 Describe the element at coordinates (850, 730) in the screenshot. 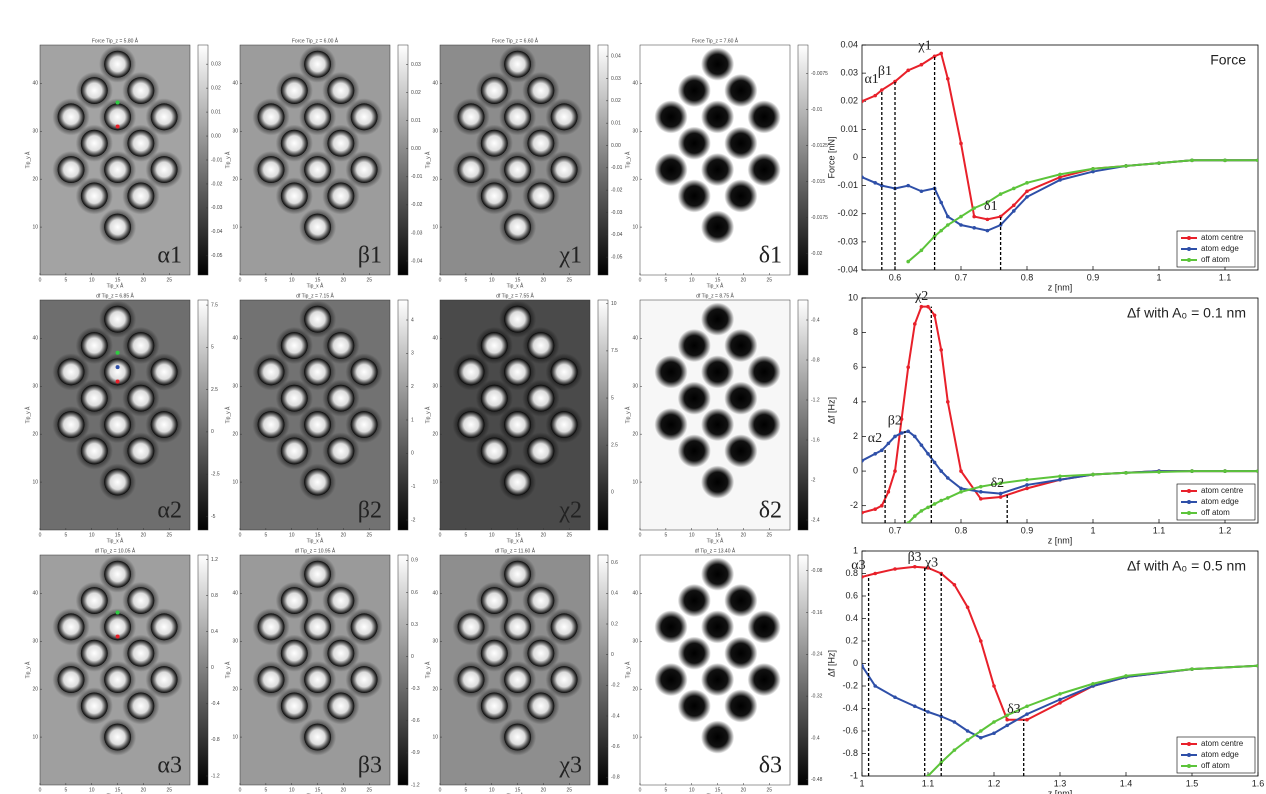

I see `y-tick-label: -0.6` at that location.